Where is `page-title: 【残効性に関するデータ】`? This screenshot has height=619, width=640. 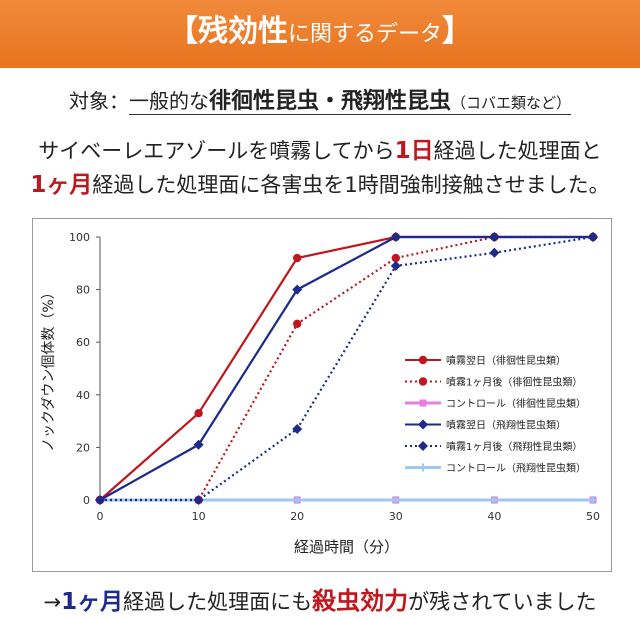 page-title: 【残効性に関するデータ】 is located at coordinates (320, 33).